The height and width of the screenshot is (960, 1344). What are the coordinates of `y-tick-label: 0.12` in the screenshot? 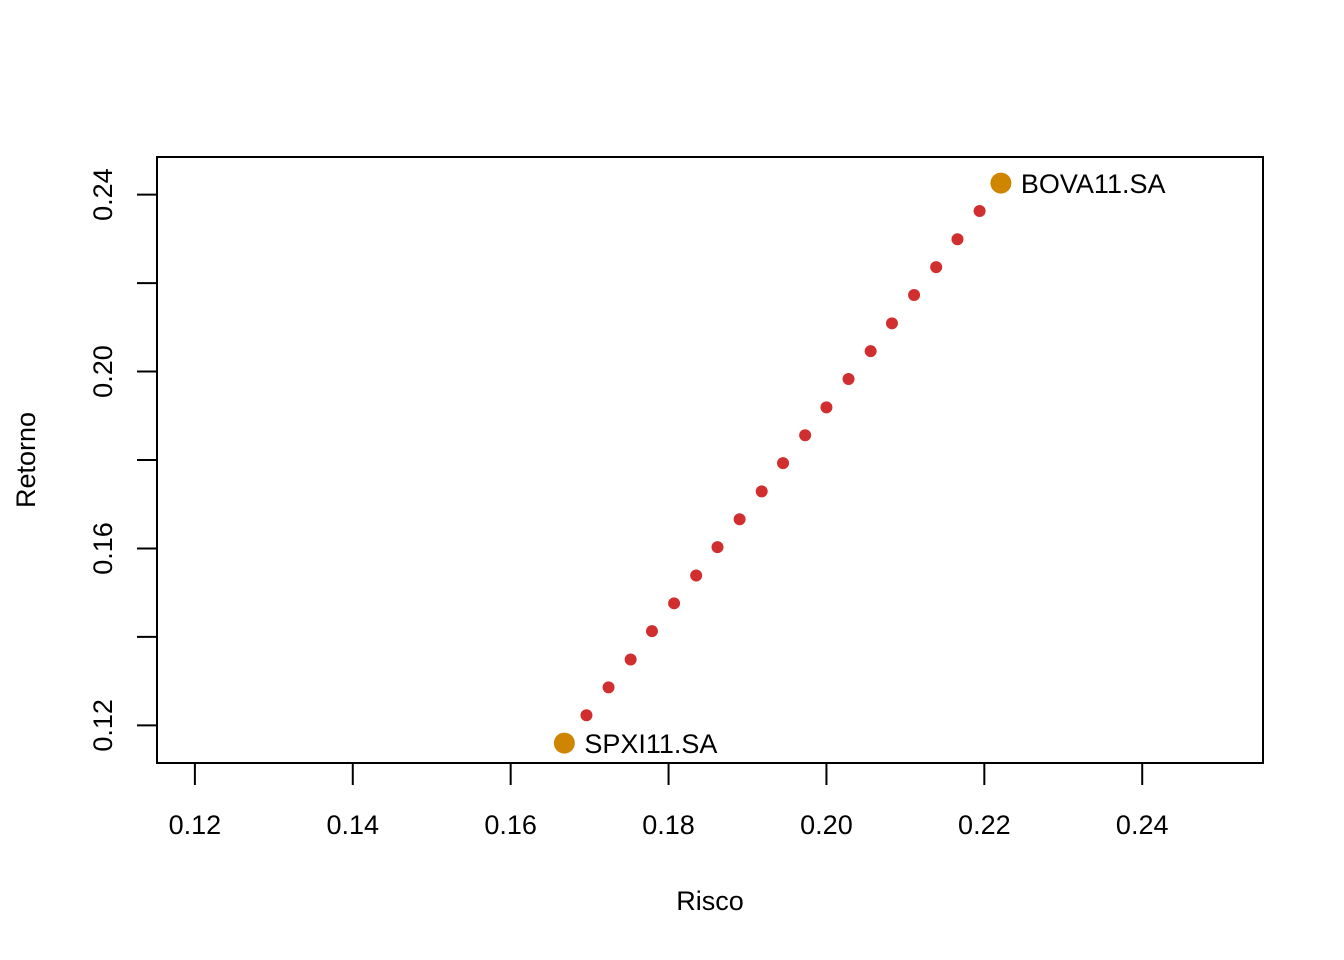 It's located at (103, 725).